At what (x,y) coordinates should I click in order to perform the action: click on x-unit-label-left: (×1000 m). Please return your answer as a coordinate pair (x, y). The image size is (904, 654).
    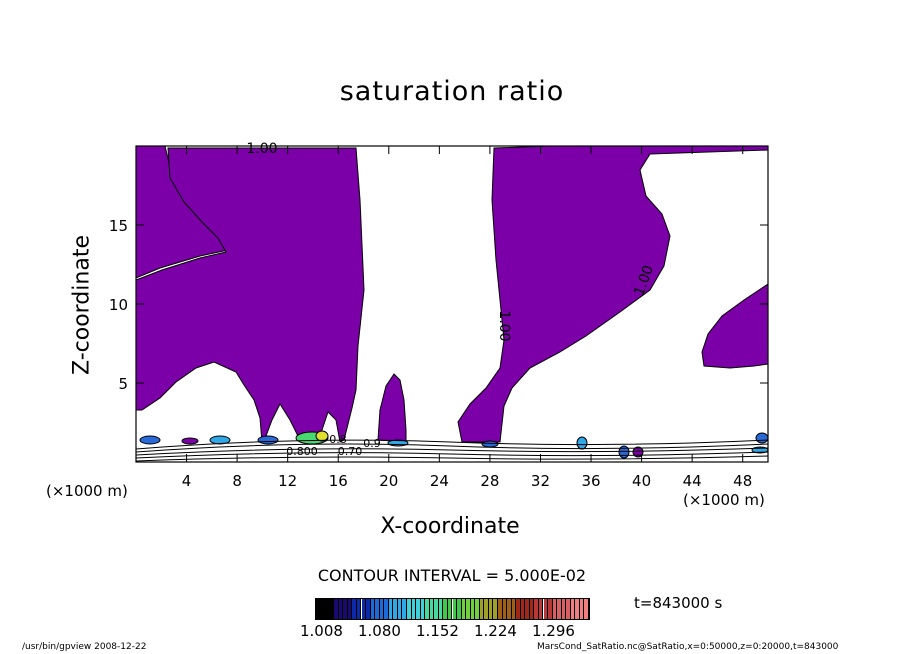
    Looking at the image, I should click on (87, 491).